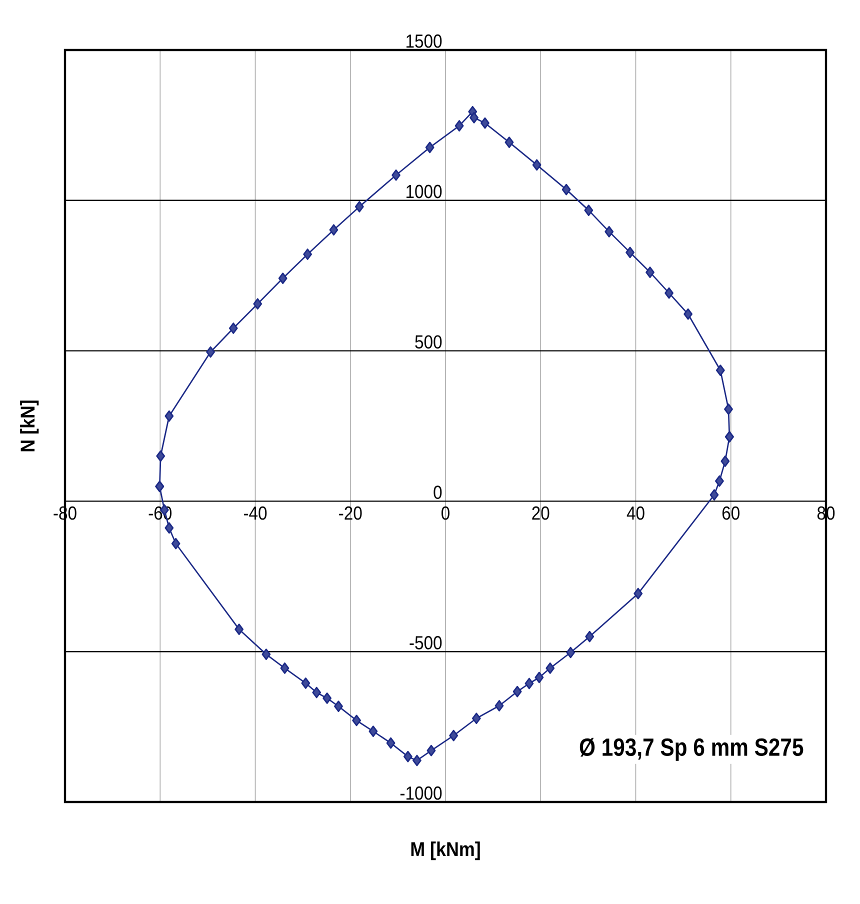 The width and height of the screenshot is (860, 904). What do you see at coordinates (421, 793) in the screenshot?
I see `y-tick-label: -1000` at bounding box center [421, 793].